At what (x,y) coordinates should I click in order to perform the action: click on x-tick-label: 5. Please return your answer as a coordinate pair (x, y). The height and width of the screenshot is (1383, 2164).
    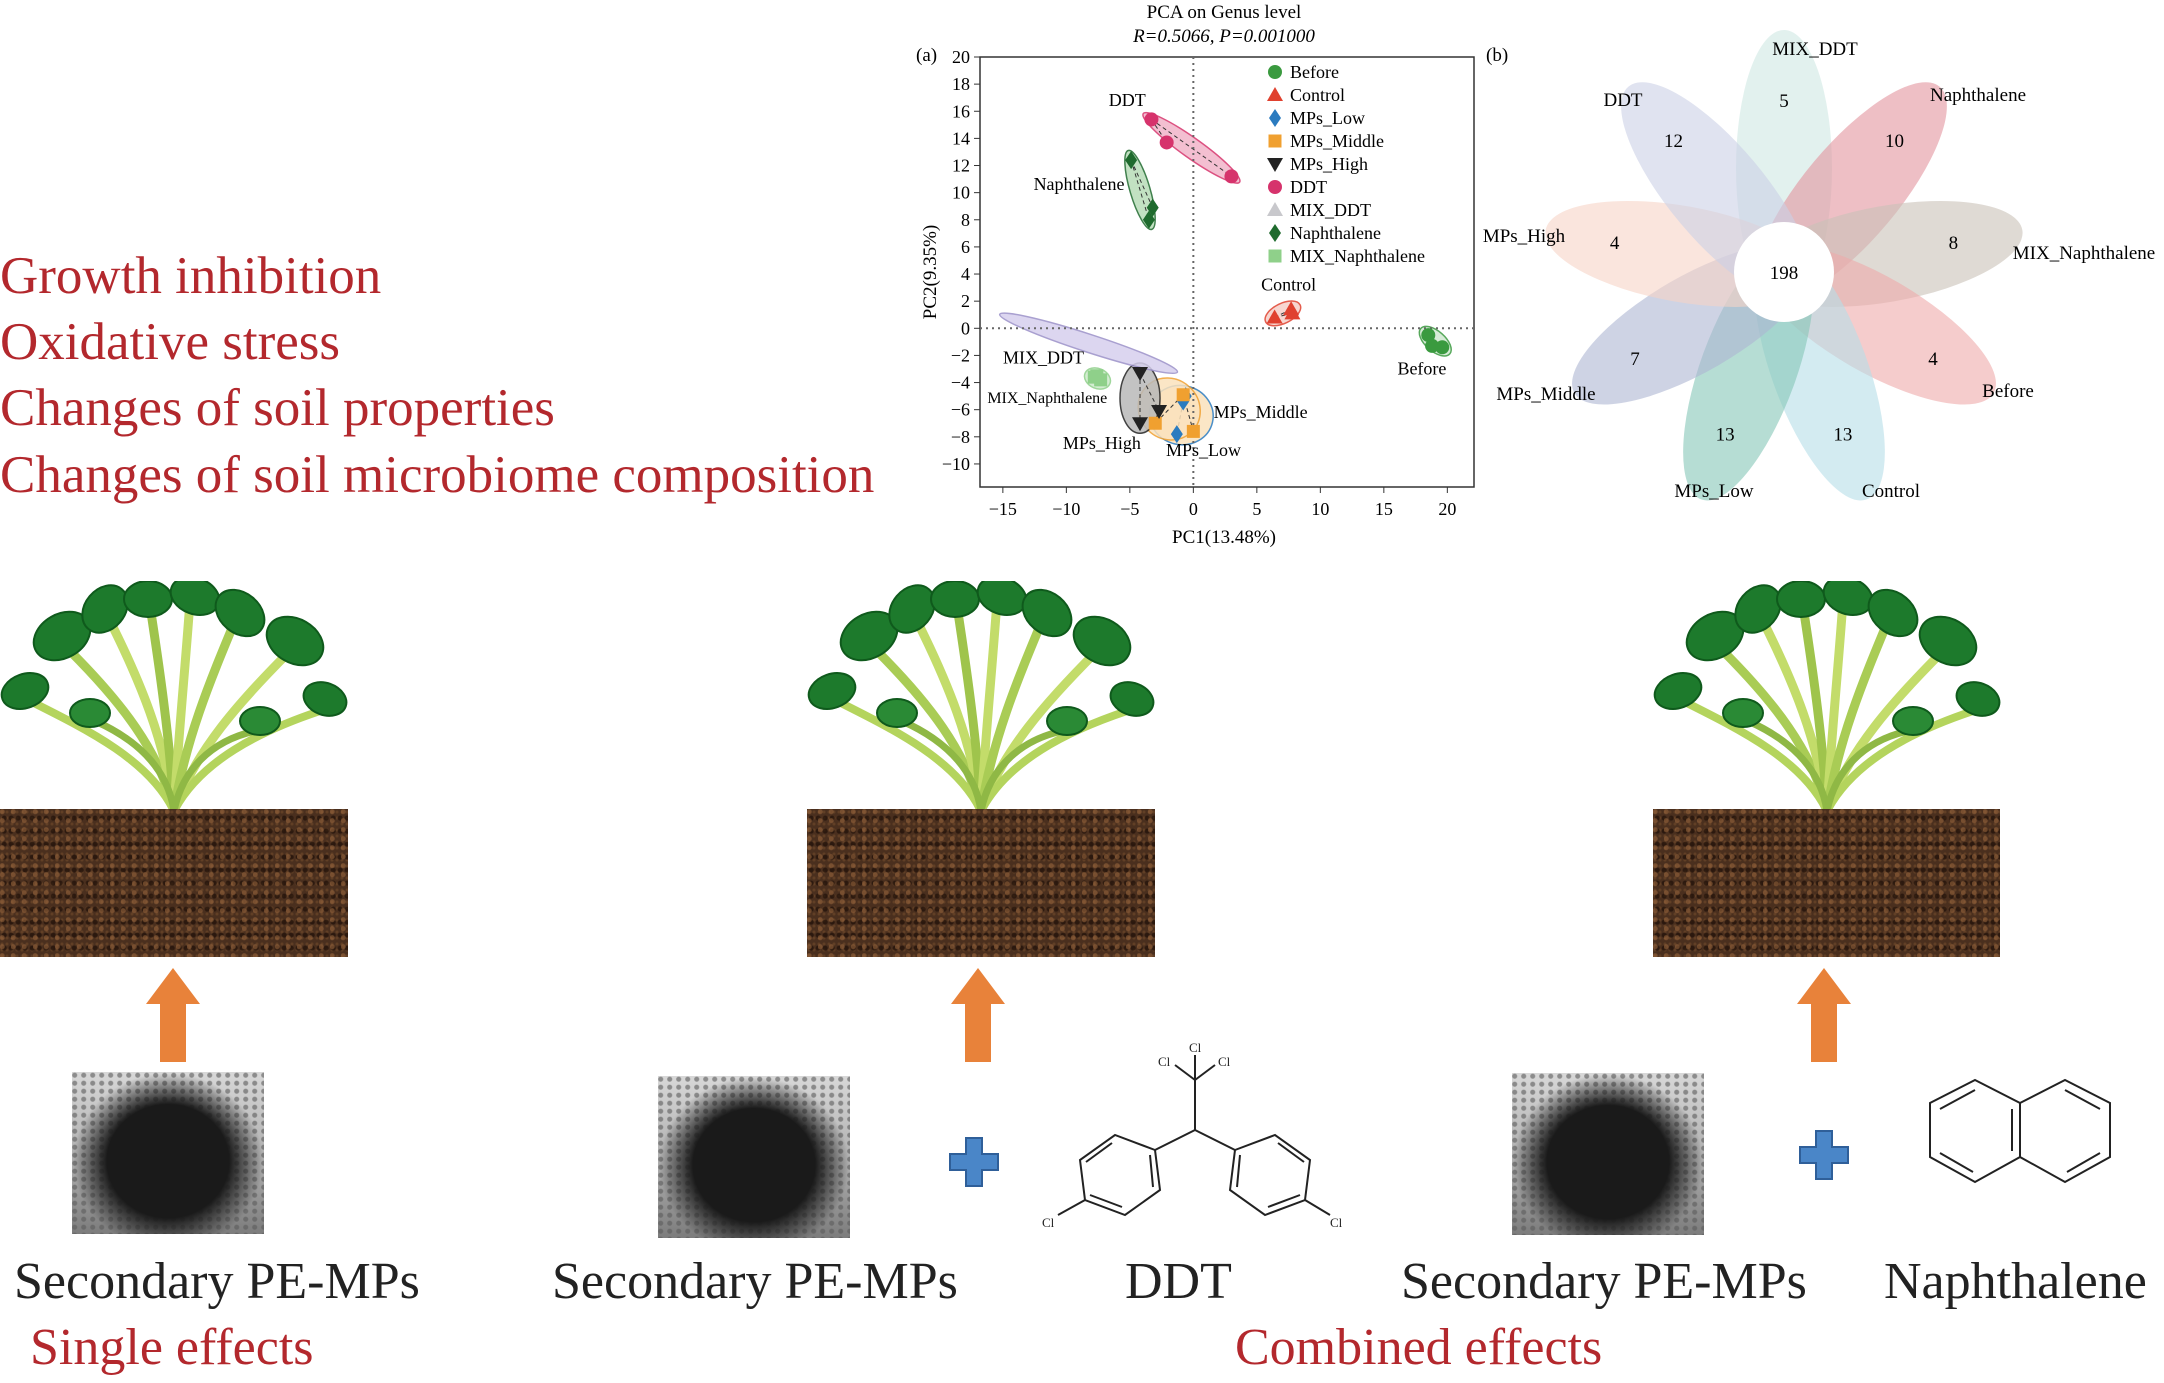
    Looking at the image, I should click on (1256, 509).